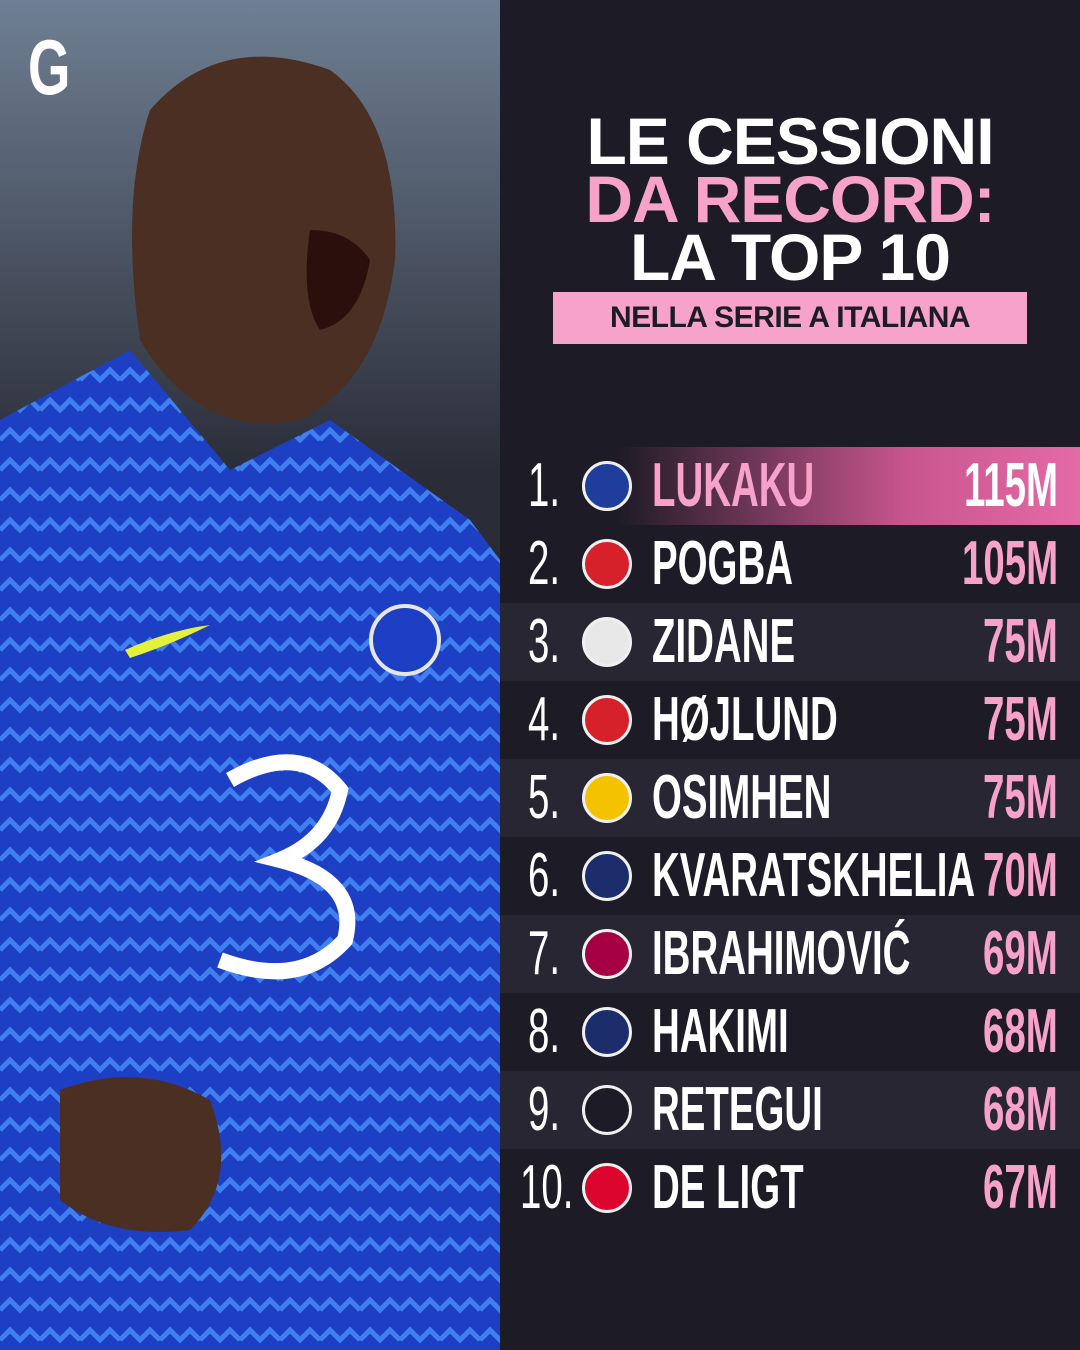 The height and width of the screenshot is (1350, 1080). Describe the element at coordinates (720, 1031) in the screenshot. I see `player-name: HAKIMI` at that location.